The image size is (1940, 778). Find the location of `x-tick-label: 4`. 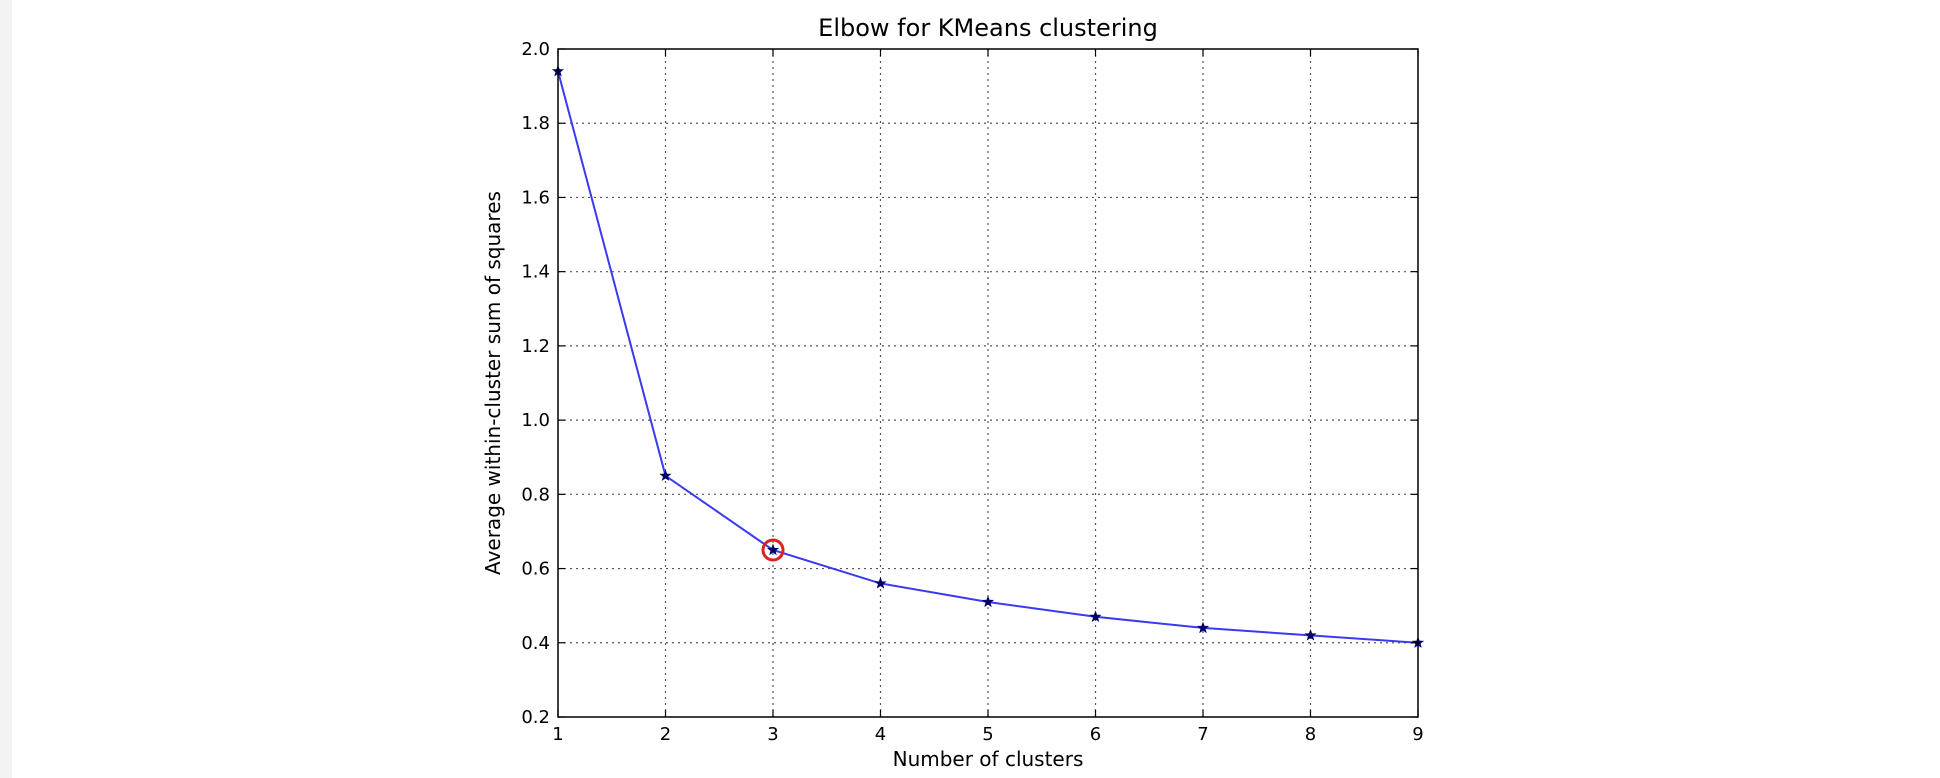

x-tick-label: 4 is located at coordinates (880, 734).